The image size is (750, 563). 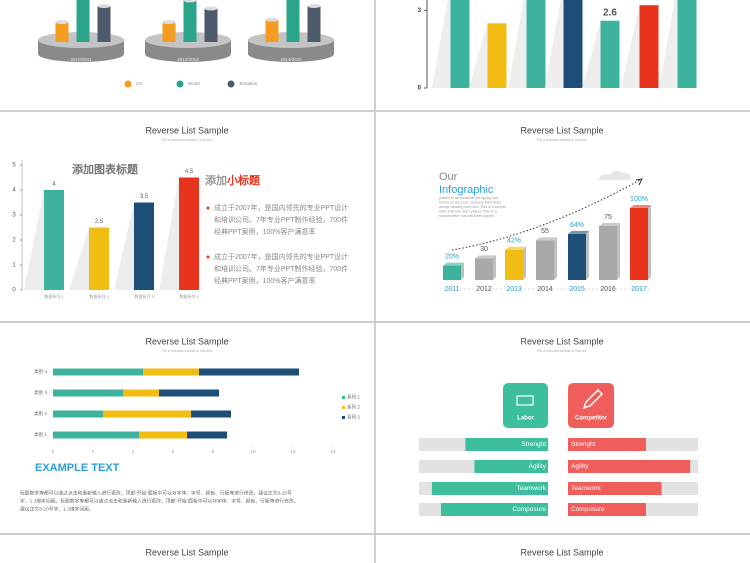 What do you see at coordinates (133, 451) in the screenshot?
I see `x-tick-label: 4` at bounding box center [133, 451].